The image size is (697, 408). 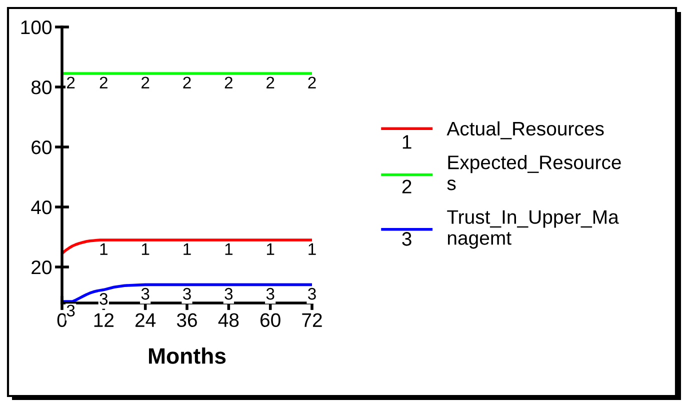 I want to click on x-tick-label: 12, so click(x=104, y=320).